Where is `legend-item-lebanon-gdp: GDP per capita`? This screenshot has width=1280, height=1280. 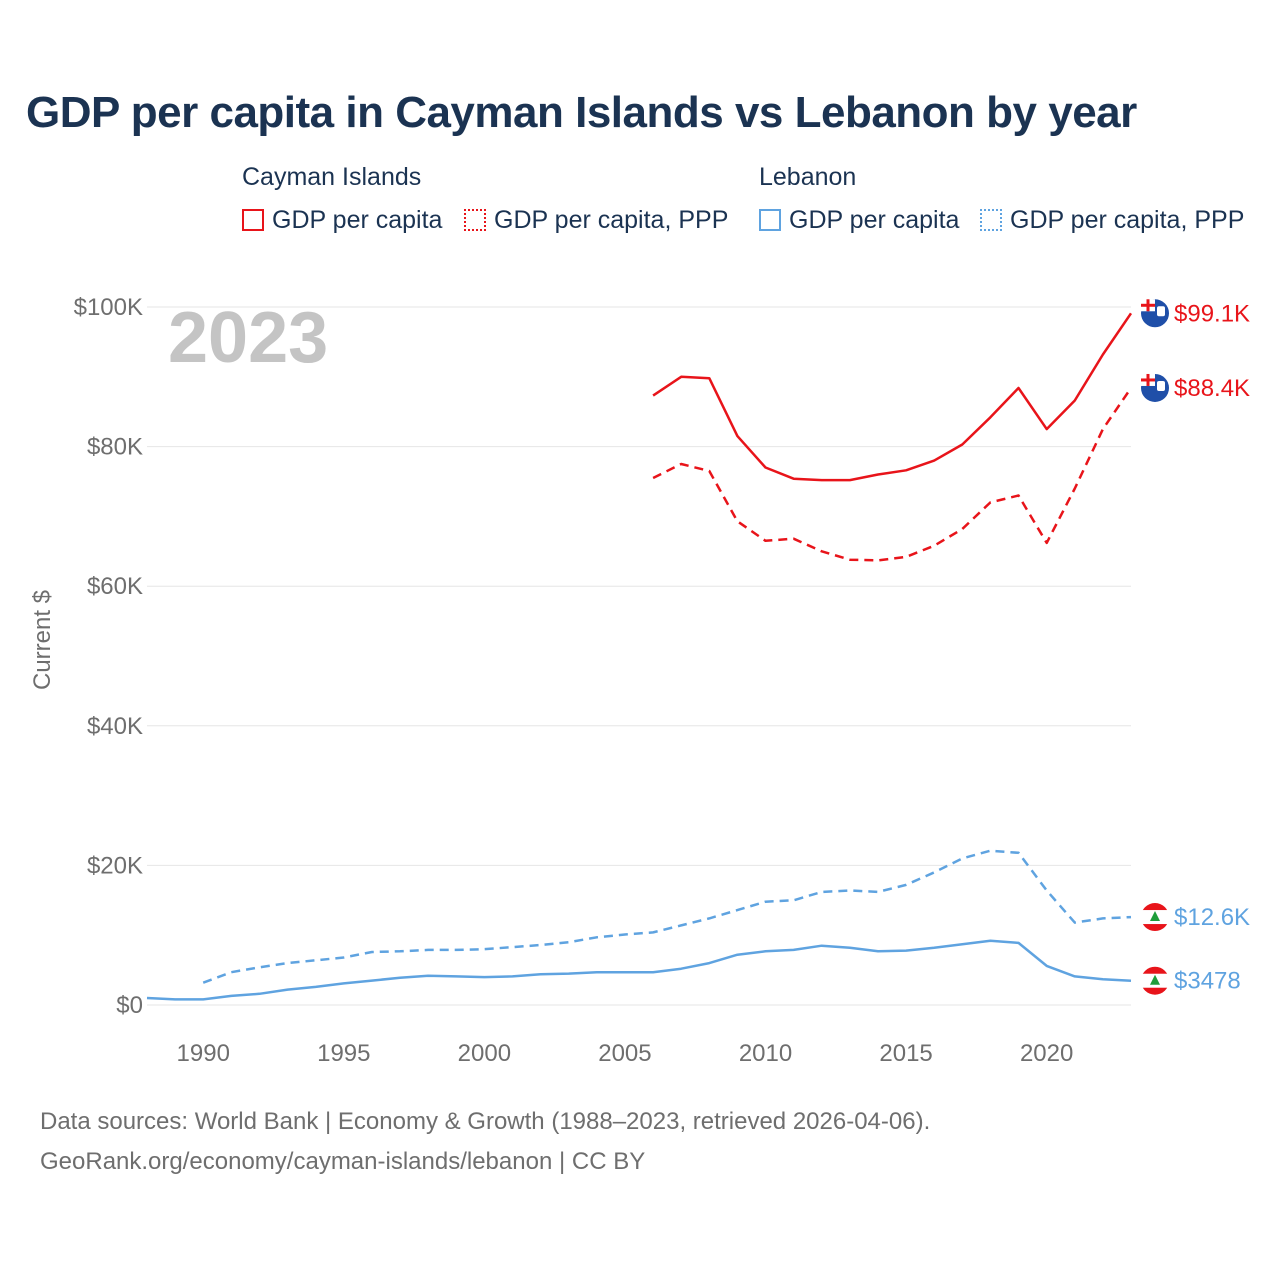 legend-item-lebanon-gdp: GDP per capita is located at coordinates (859, 220).